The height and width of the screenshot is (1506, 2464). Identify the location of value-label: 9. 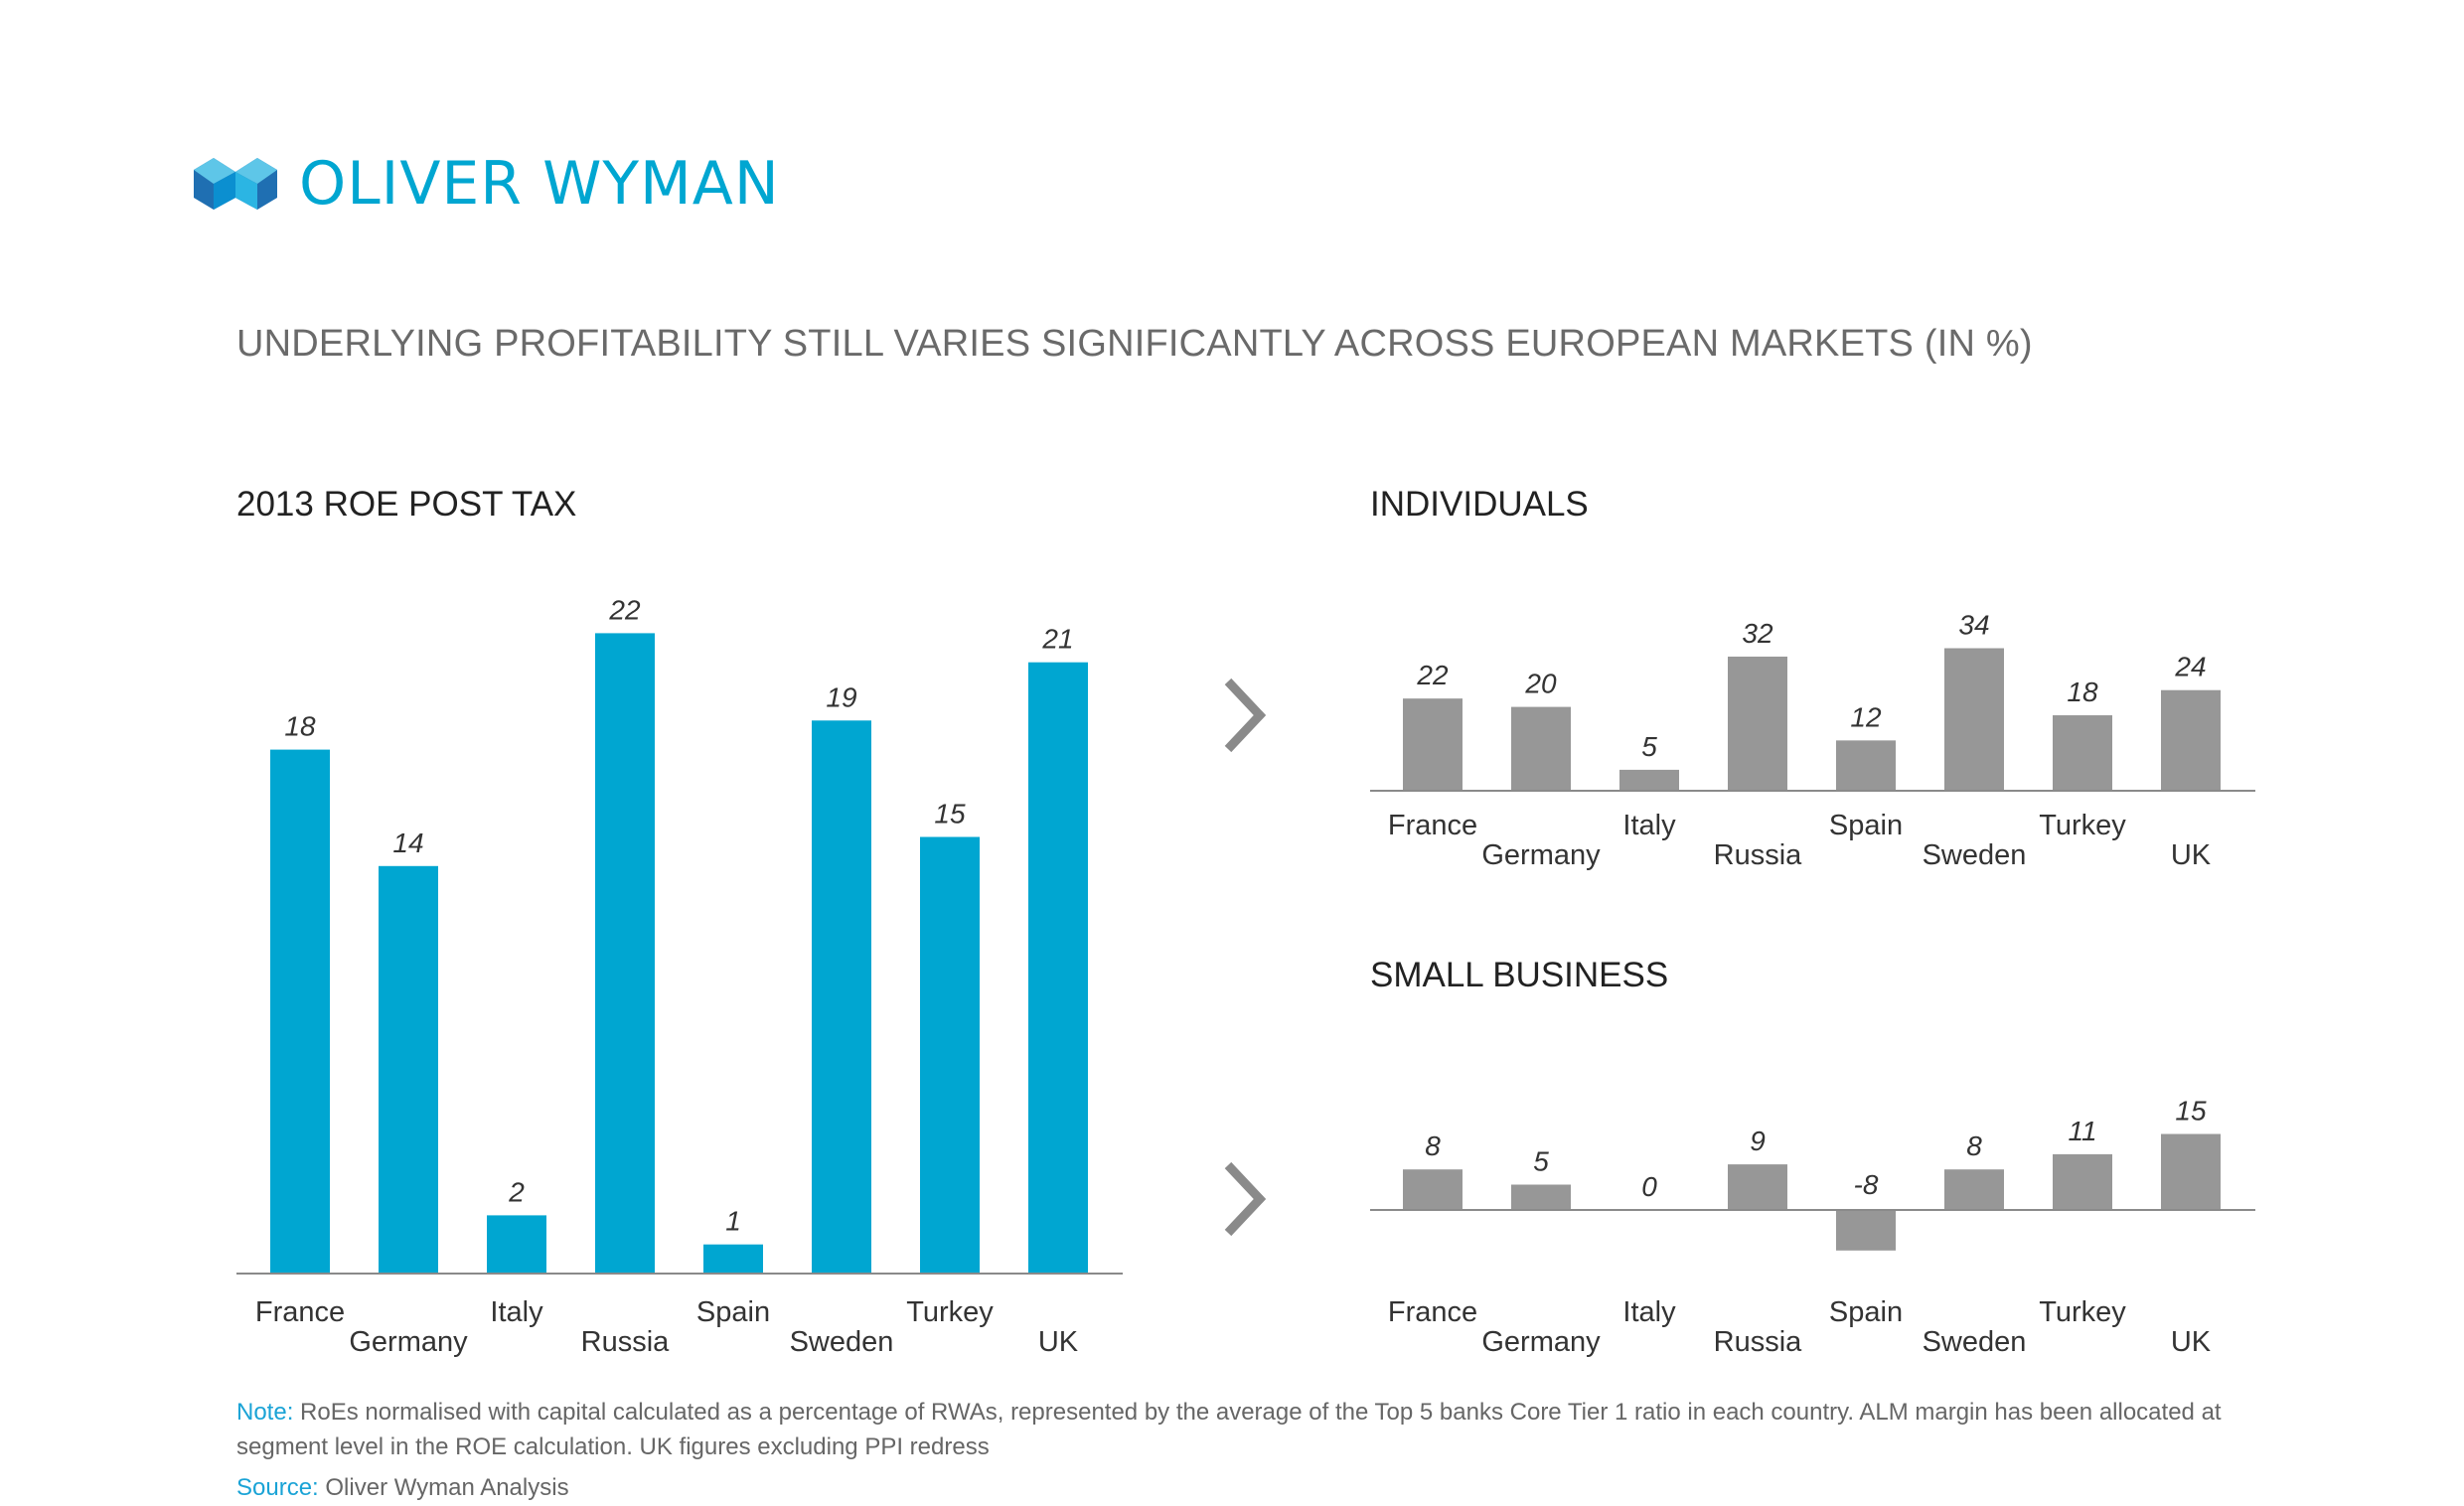
(1758, 1141).